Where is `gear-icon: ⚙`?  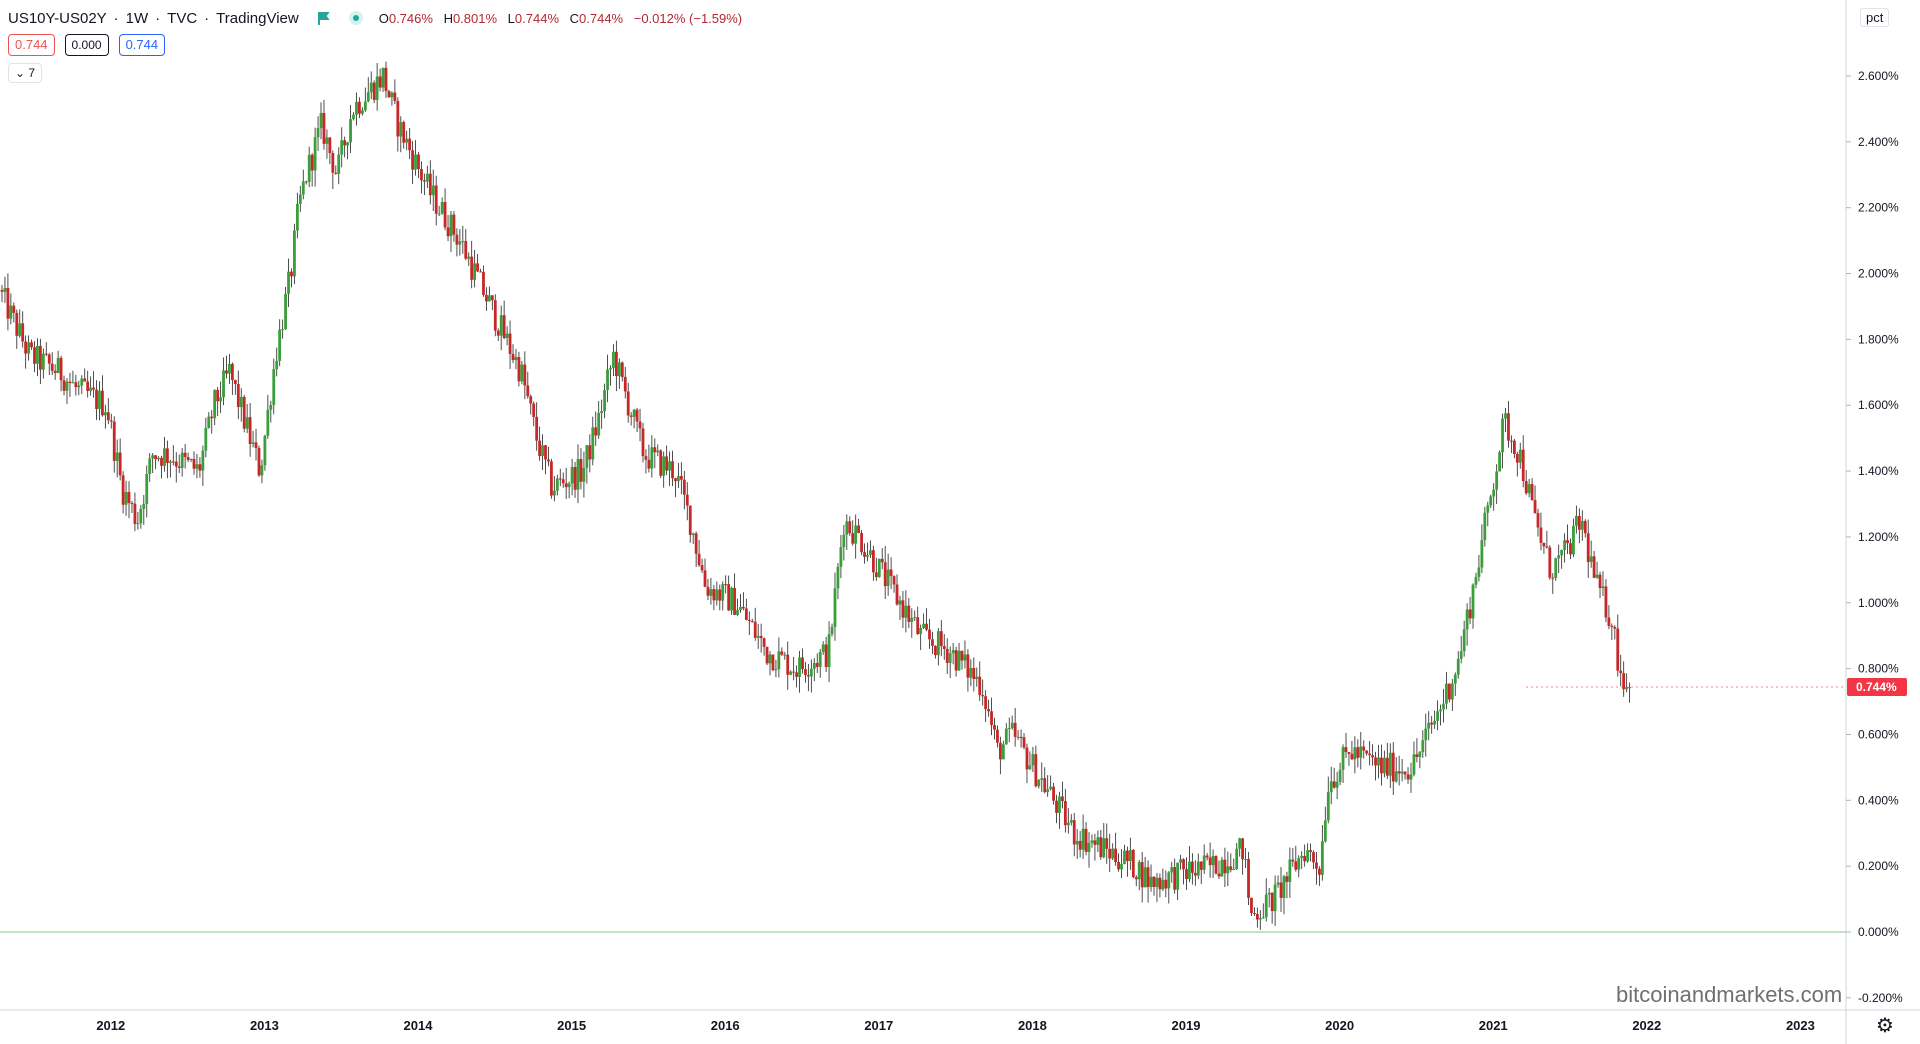 gear-icon: ⚙ is located at coordinates (1885, 1026).